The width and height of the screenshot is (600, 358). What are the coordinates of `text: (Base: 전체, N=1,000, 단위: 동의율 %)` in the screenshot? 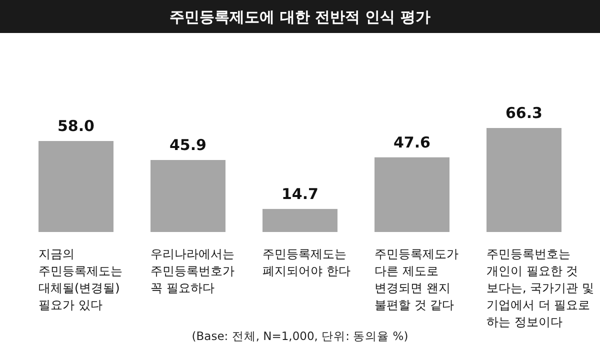 It's located at (300, 336).